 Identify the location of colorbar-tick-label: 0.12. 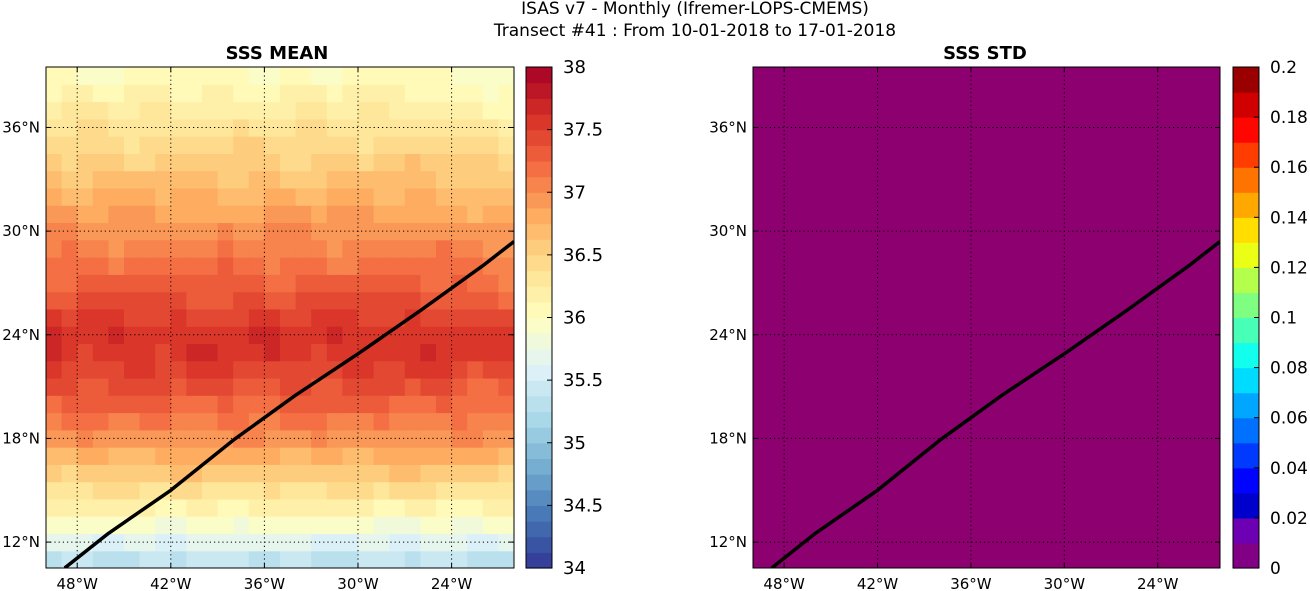
(1289, 268).